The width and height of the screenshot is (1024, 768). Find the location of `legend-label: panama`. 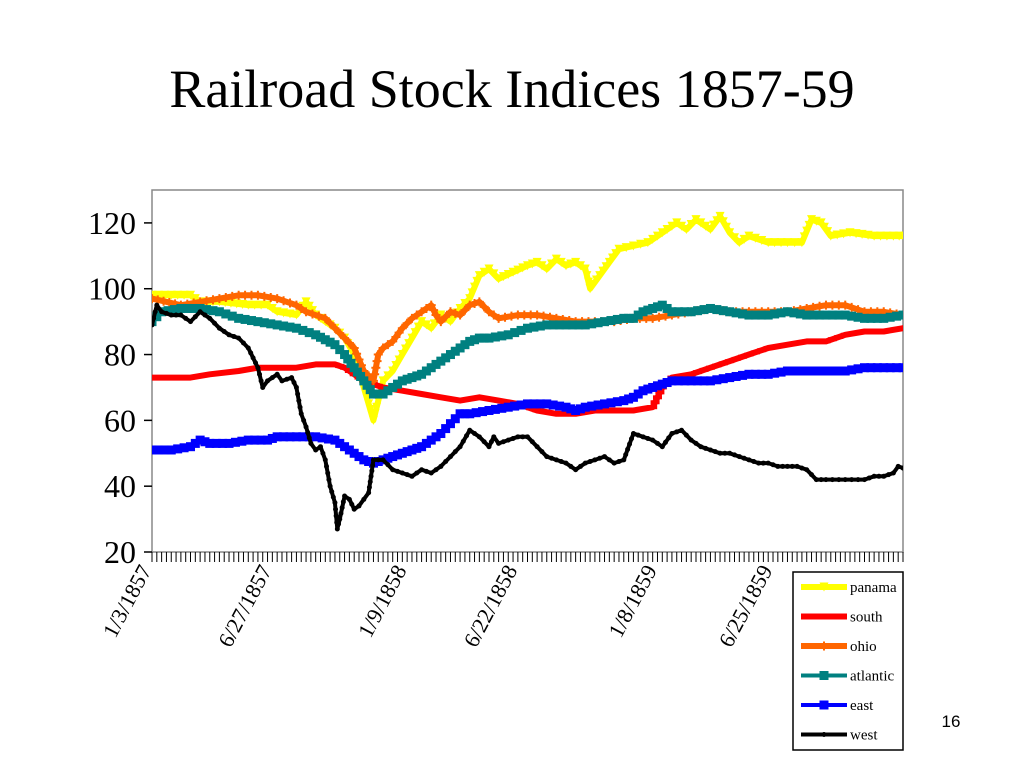

legend-label: panama is located at coordinates (873, 588).